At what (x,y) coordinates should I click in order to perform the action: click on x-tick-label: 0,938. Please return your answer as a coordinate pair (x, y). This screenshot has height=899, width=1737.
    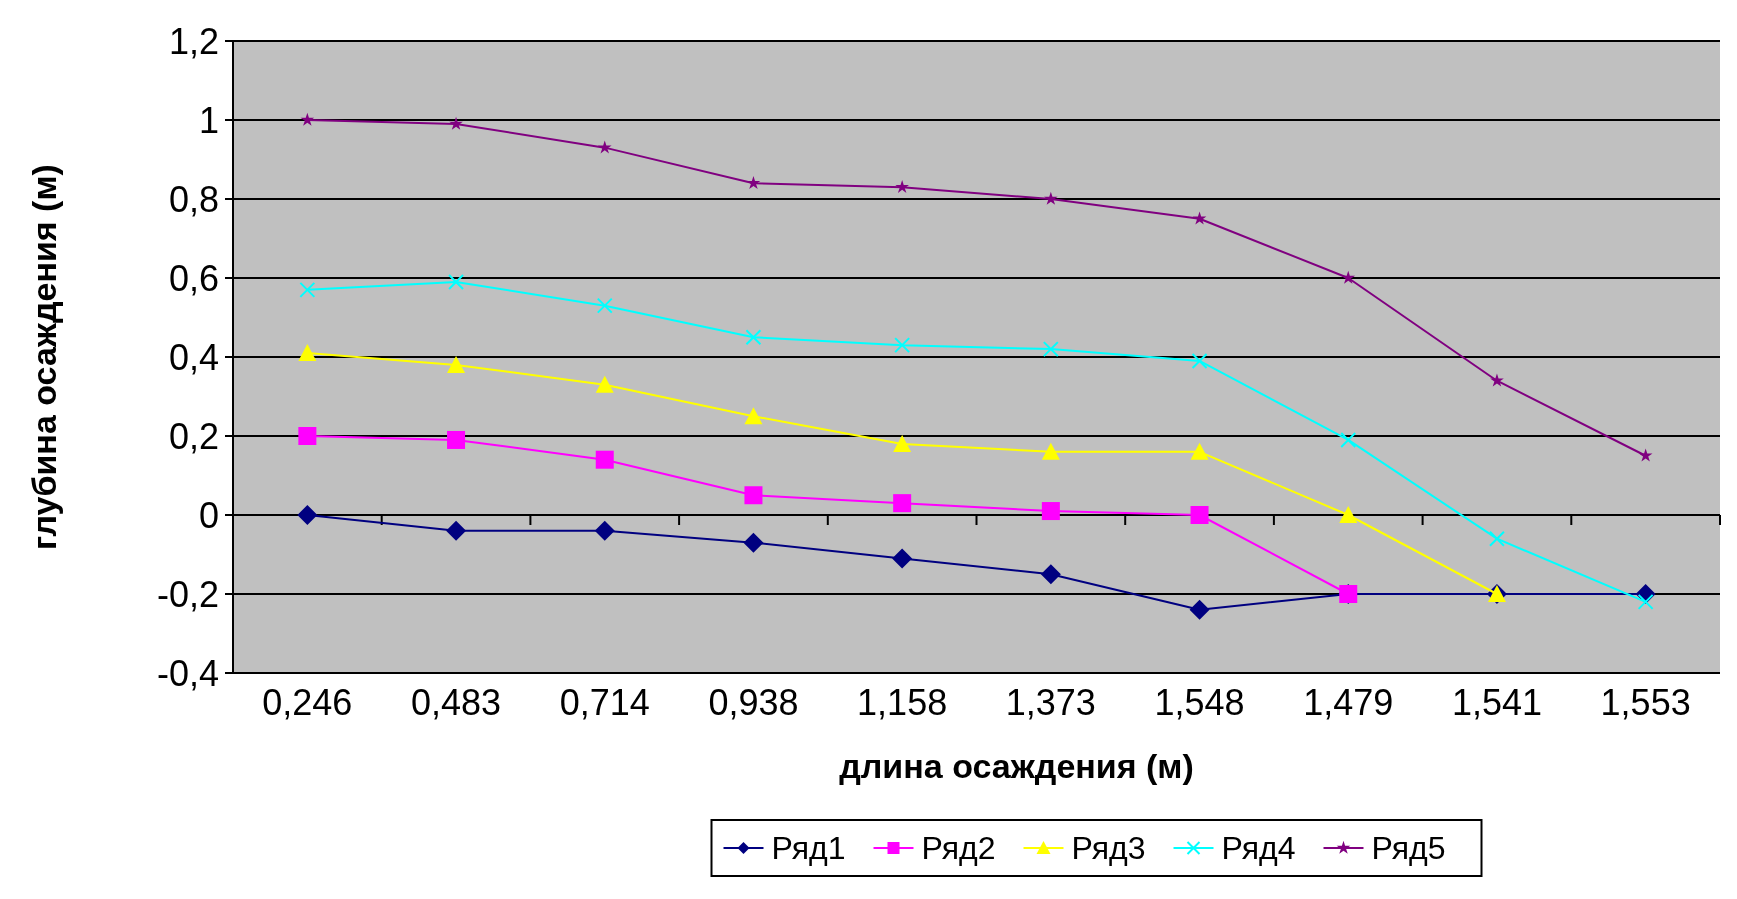
    Looking at the image, I should click on (753, 702).